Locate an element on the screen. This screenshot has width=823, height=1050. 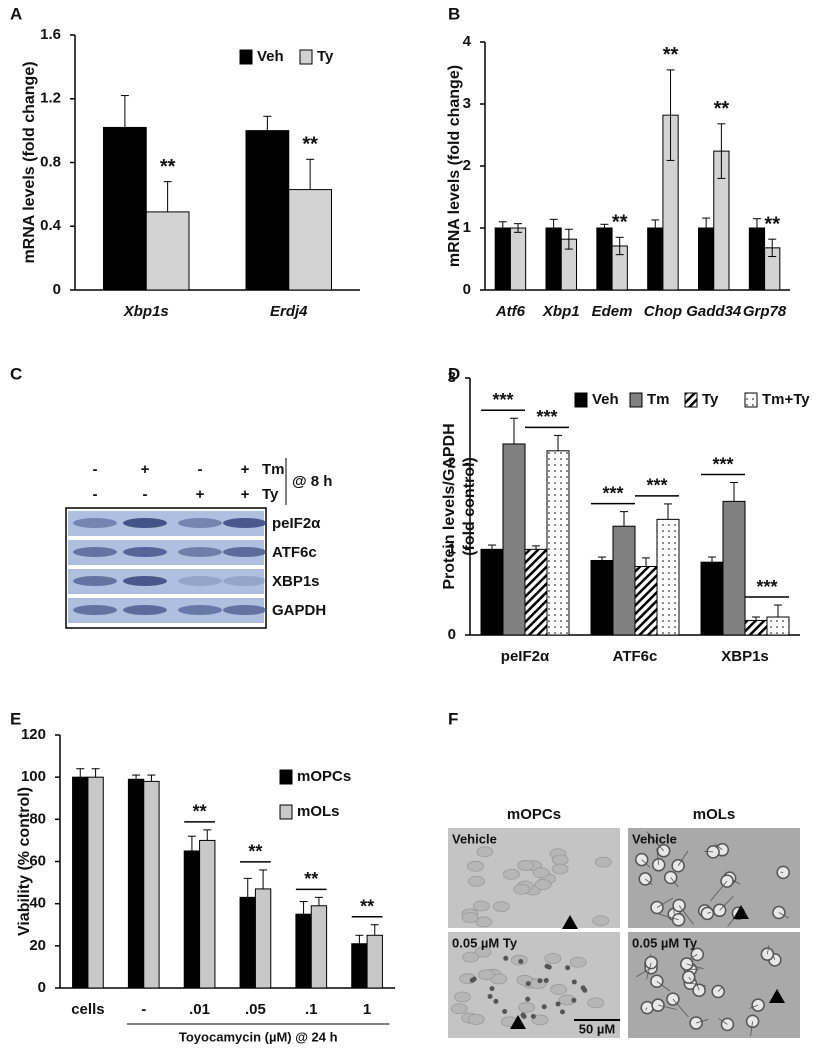
treatment-name: Tm is located at coordinates (273, 469).